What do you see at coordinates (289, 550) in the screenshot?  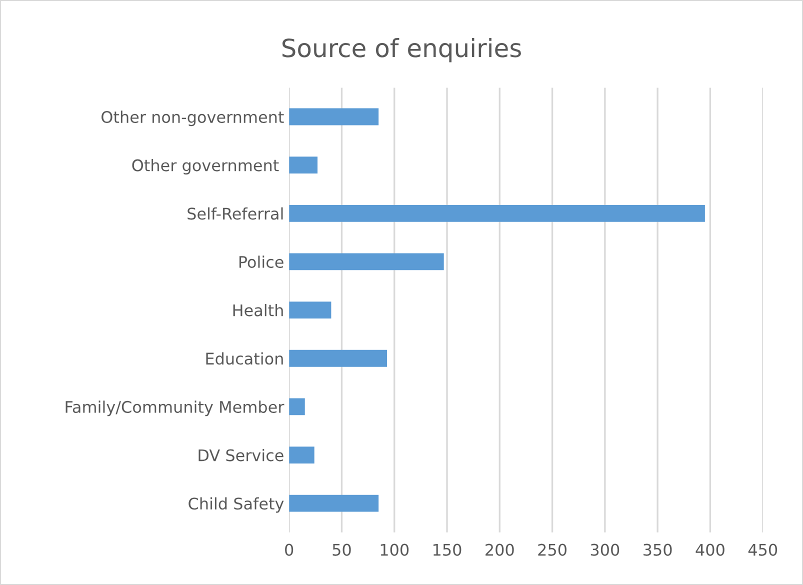 I see `x-tick-label: 0` at bounding box center [289, 550].